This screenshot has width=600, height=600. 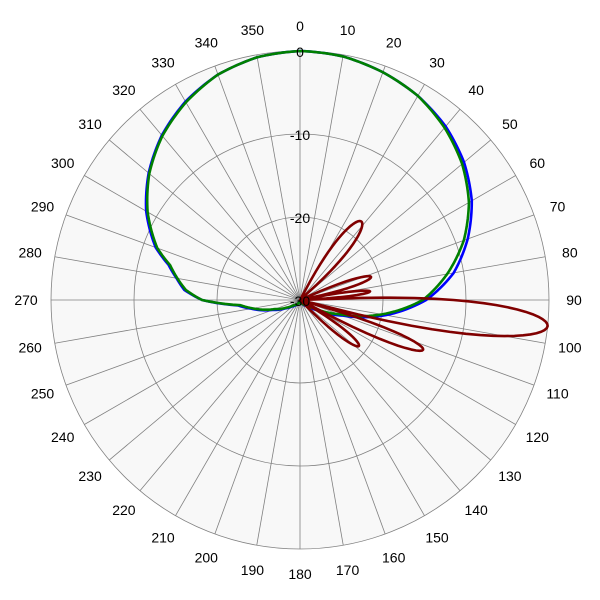 What do you see at coordinates (207, 43) in the screenshot?
I see `angle-tick-label: 340` at bounding box center [207, 43].